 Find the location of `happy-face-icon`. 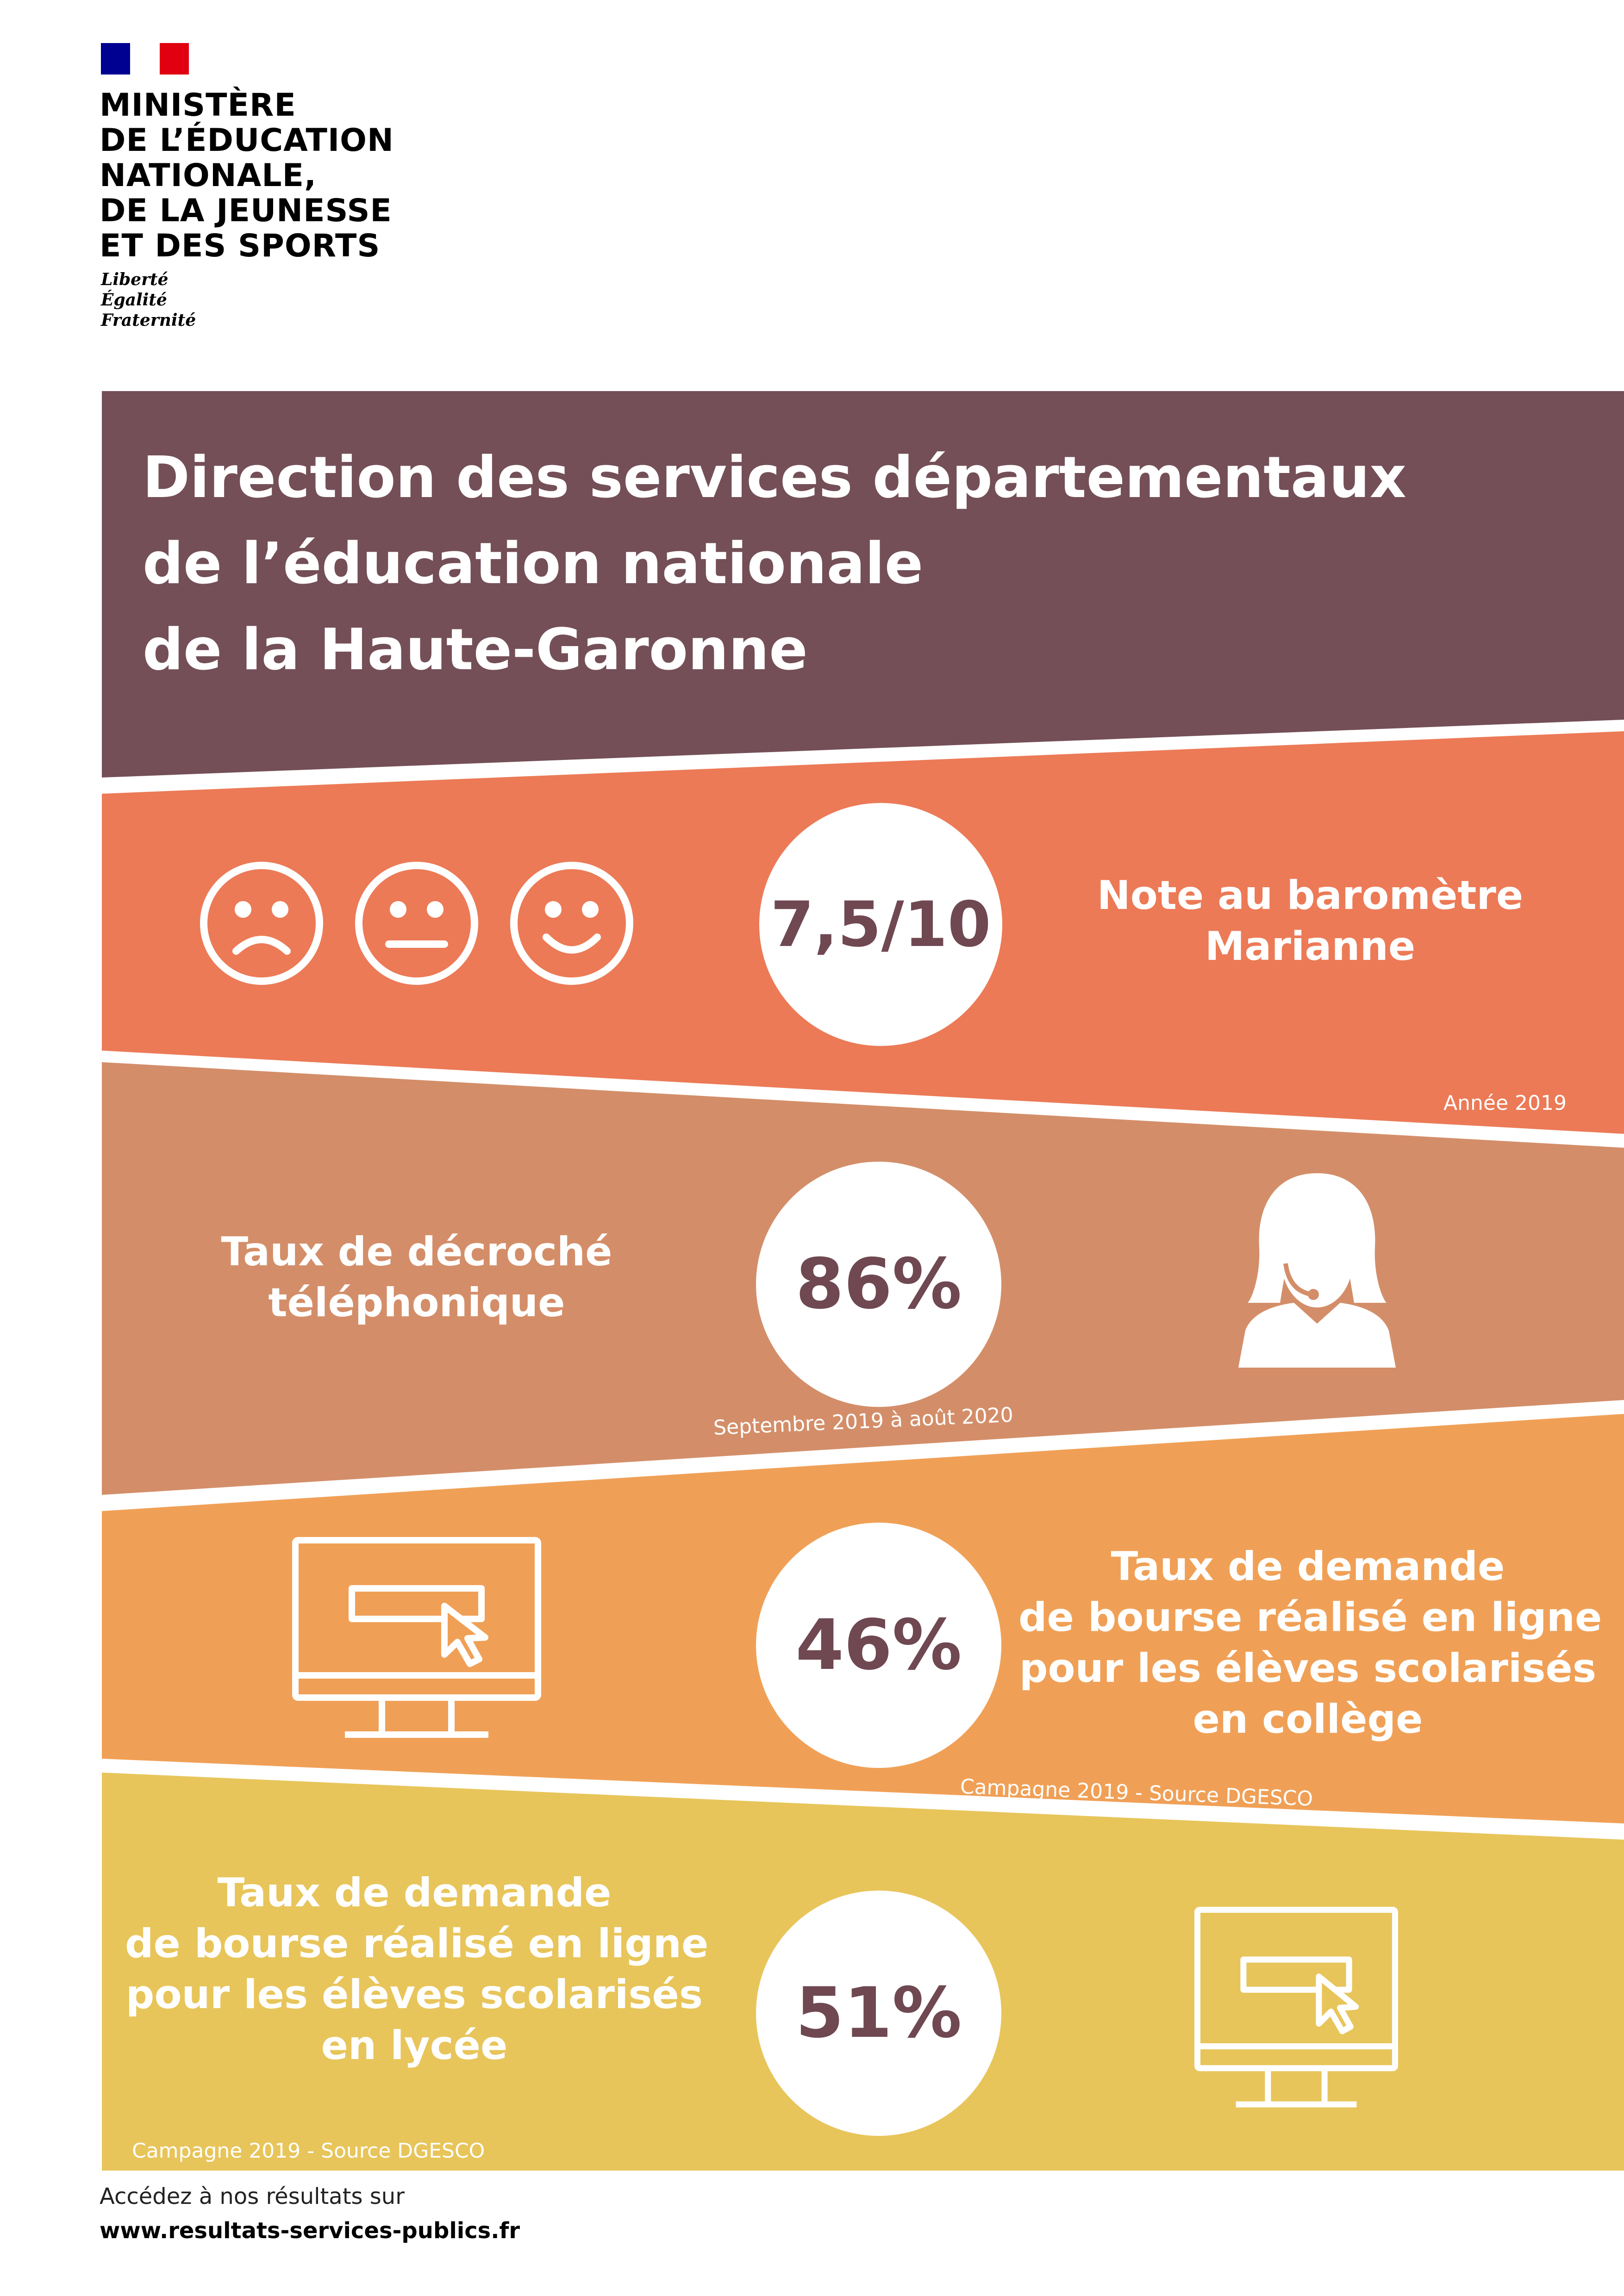

happy-face-icon is located at coordinates (571, 923).